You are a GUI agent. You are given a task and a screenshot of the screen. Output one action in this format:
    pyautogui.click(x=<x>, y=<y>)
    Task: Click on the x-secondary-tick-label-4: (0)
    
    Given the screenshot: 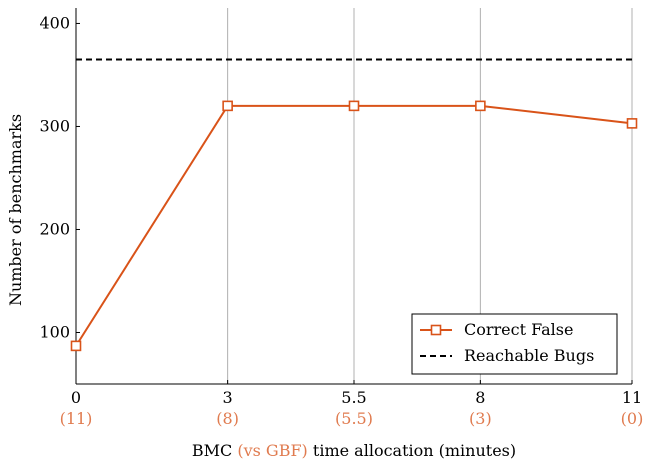 What is the action you would take?
    pyautogui.click(x=632, y=418)
    